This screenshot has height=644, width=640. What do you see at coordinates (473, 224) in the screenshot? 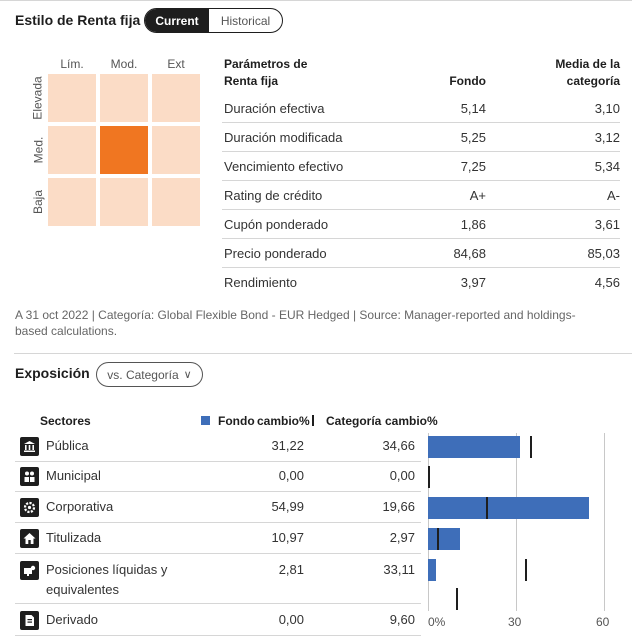
I see `param-fund-value: 1,86` at bounding box center [473, 224].